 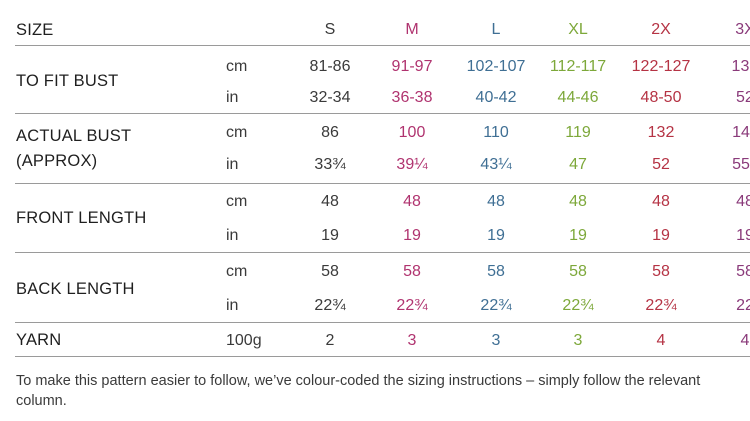 I want to click on value-cell: 43¼, so click(x=496, y=164).